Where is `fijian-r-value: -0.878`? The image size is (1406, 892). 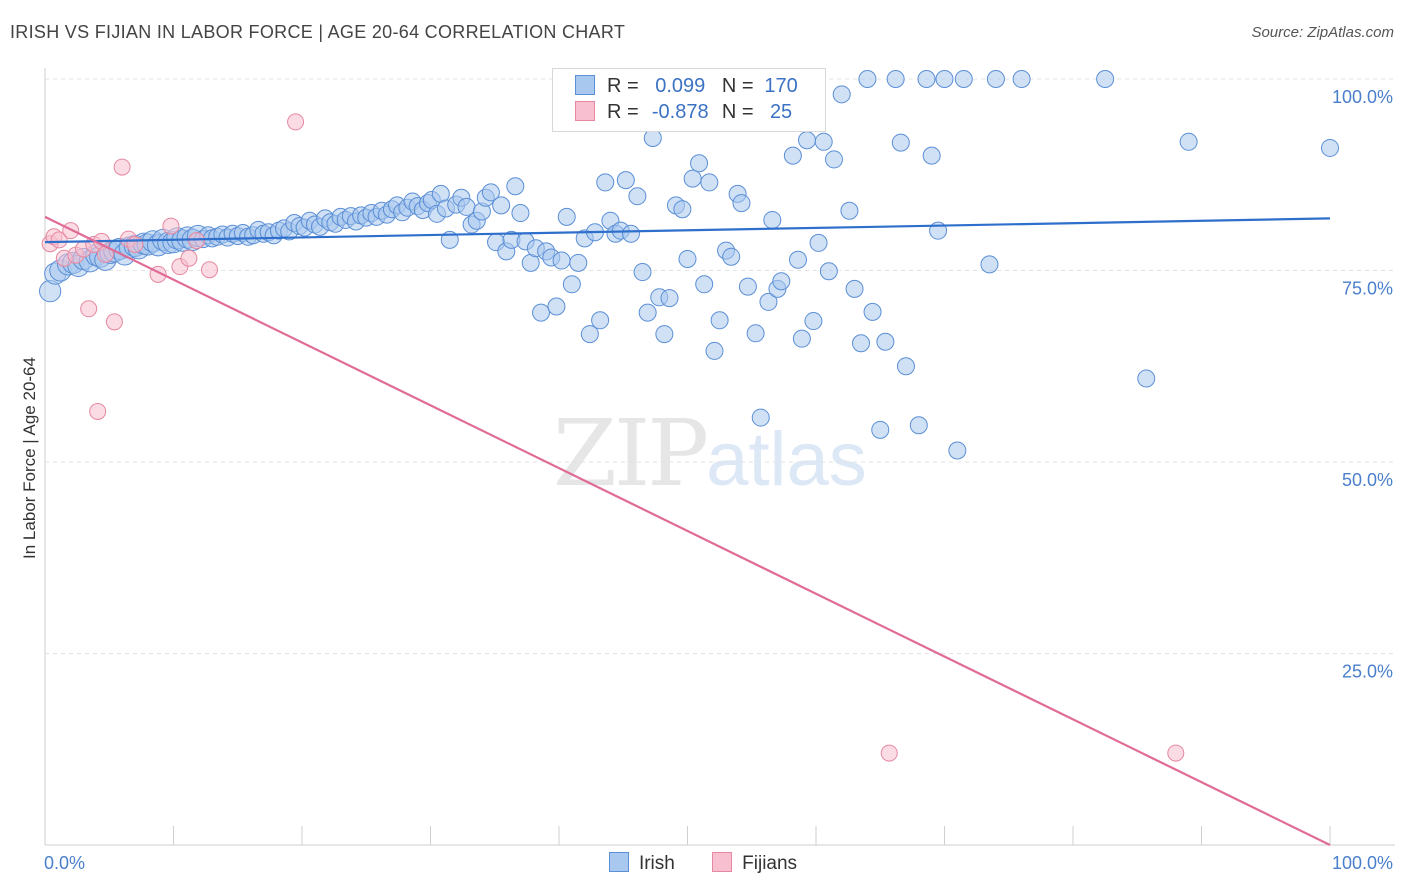
fijian-r-value: -0.878 is located at coordinates (680, 112).